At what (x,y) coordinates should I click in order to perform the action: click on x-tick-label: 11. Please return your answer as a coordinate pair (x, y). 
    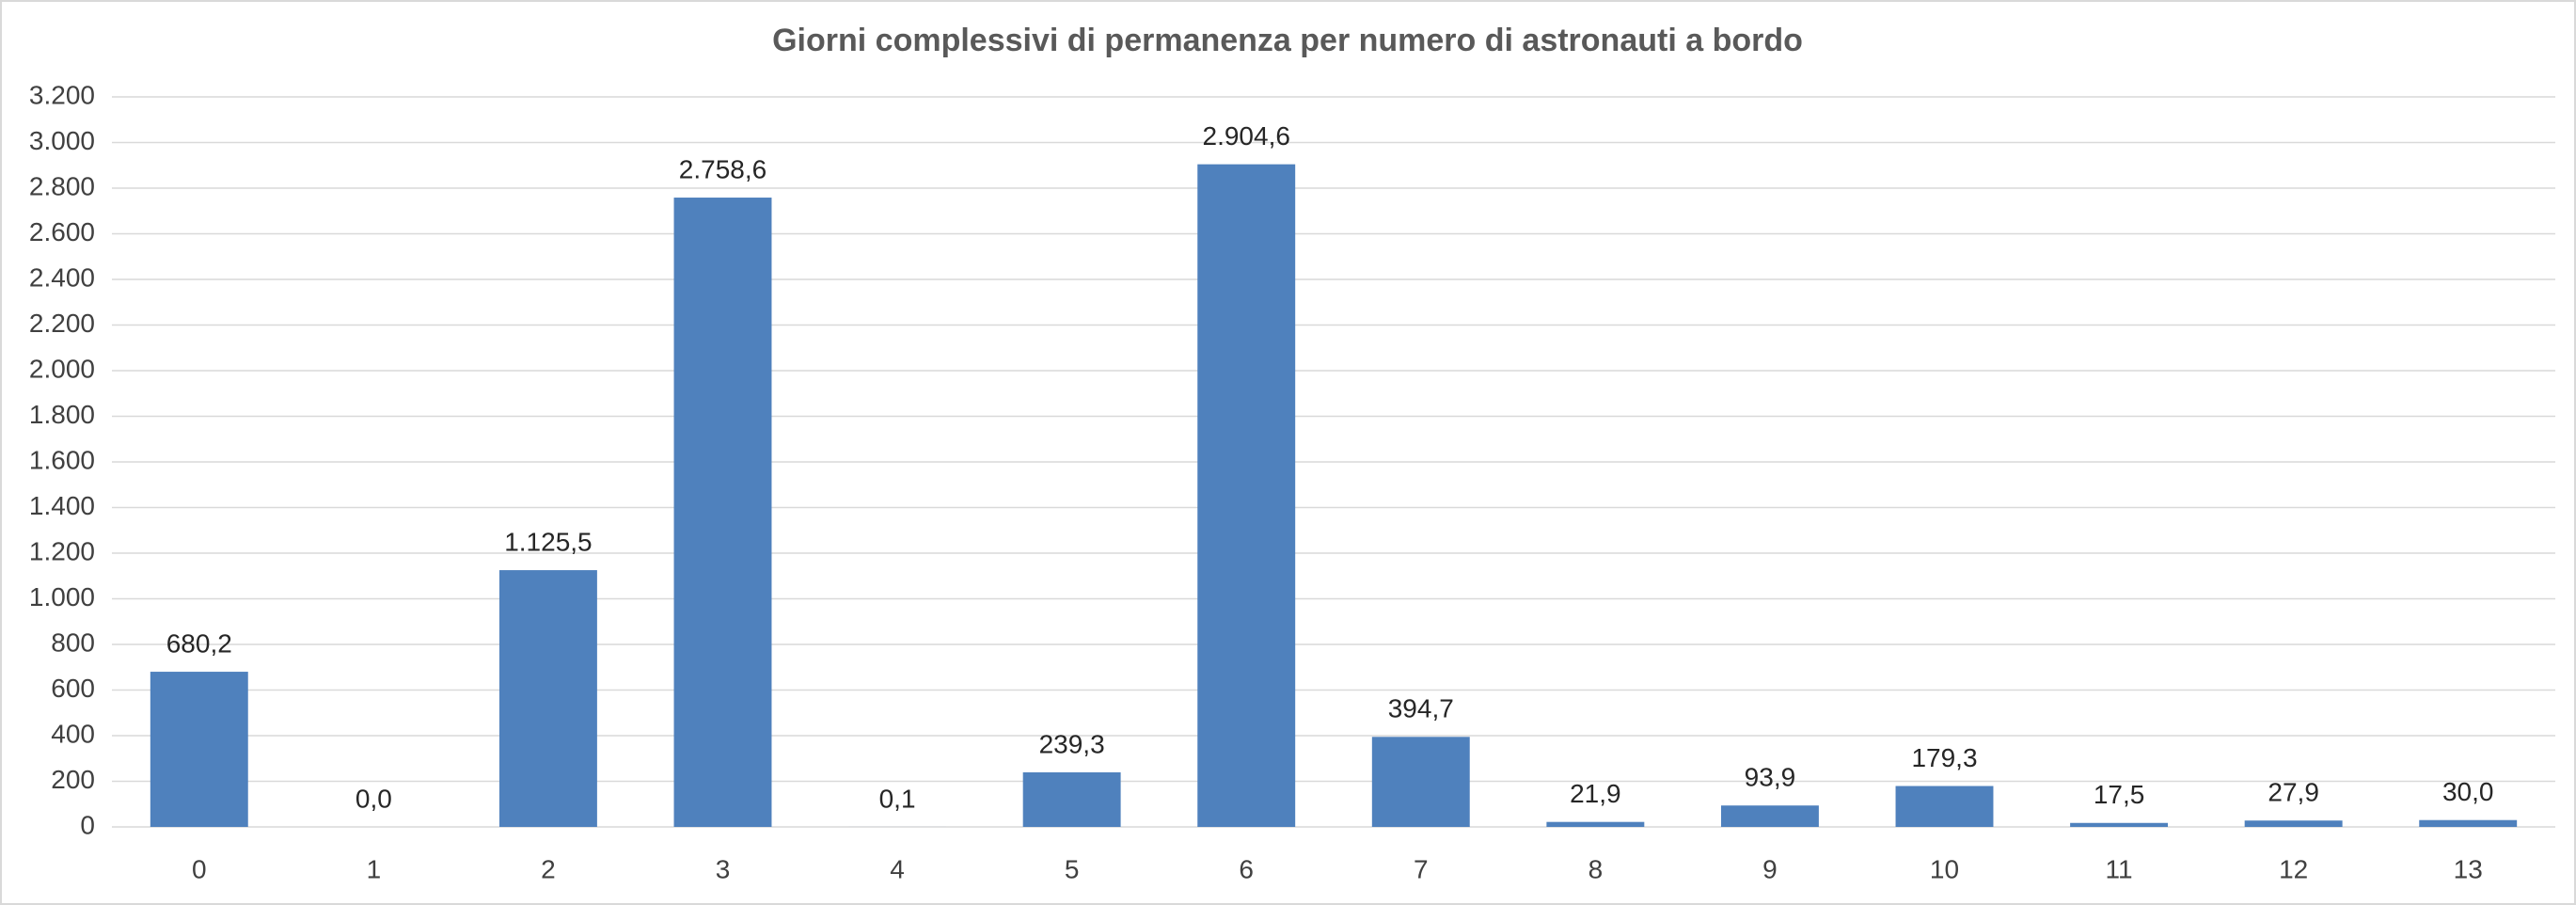
    Looking at the image, I should click on (2119, 868).